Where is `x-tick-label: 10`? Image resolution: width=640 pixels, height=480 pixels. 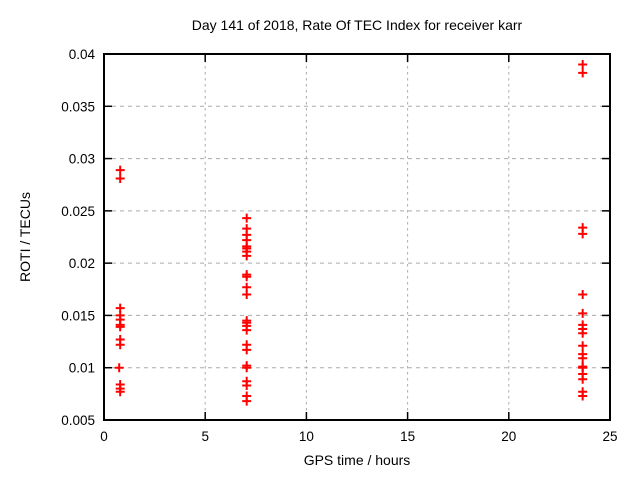
x-tick-label: 10 is located at coordinates (306, 436).